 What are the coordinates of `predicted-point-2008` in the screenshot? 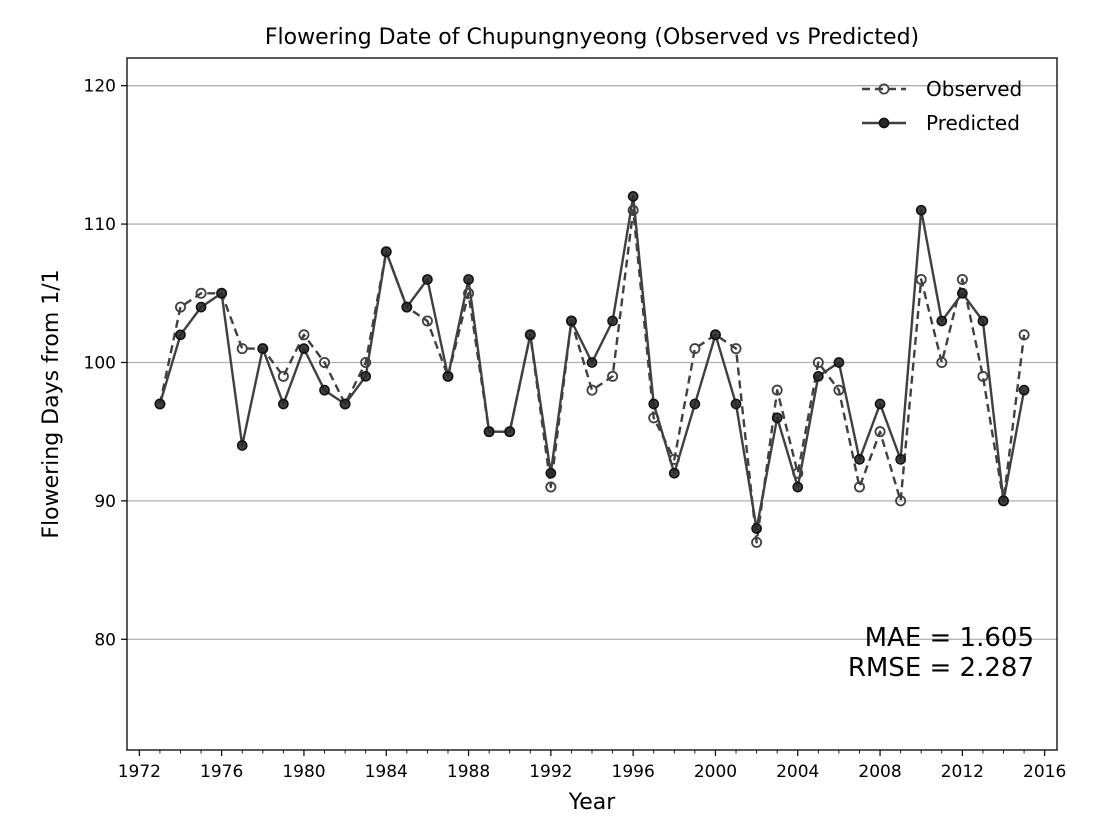 It's located at (880, 404).